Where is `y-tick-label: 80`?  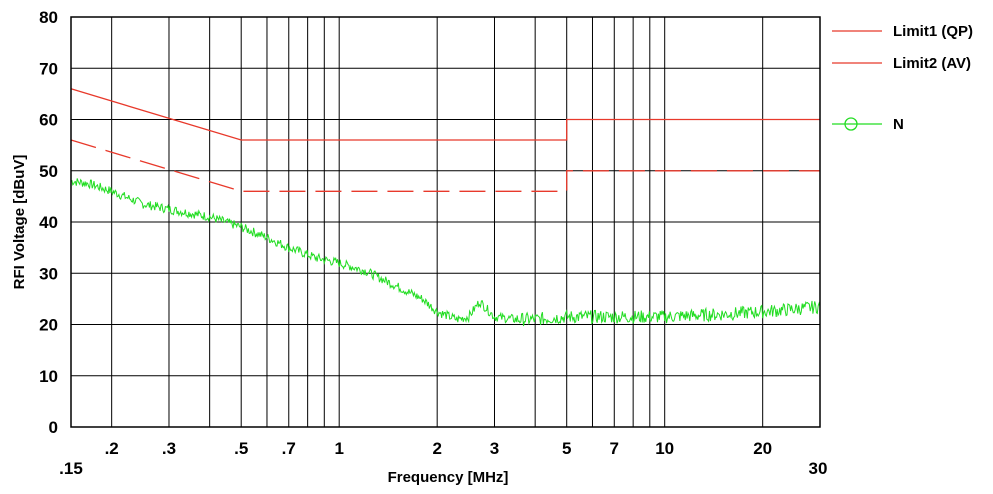 y-tick-label: 80 is located at coordinates (48, 17).